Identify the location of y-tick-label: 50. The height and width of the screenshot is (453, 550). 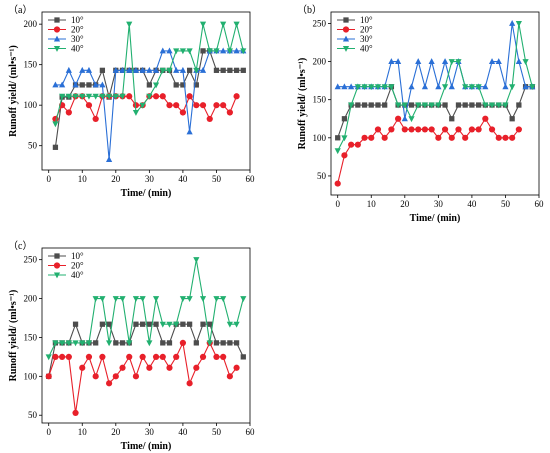
(322, 176).